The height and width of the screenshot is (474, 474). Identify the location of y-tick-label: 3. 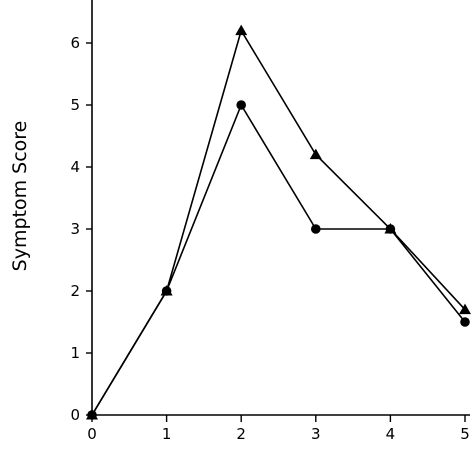
(75, 229).